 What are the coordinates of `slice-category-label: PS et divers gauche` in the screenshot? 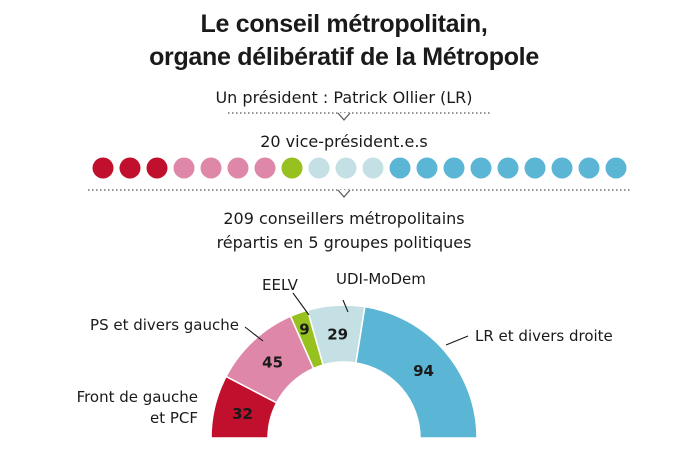 It's located at (164, 325).